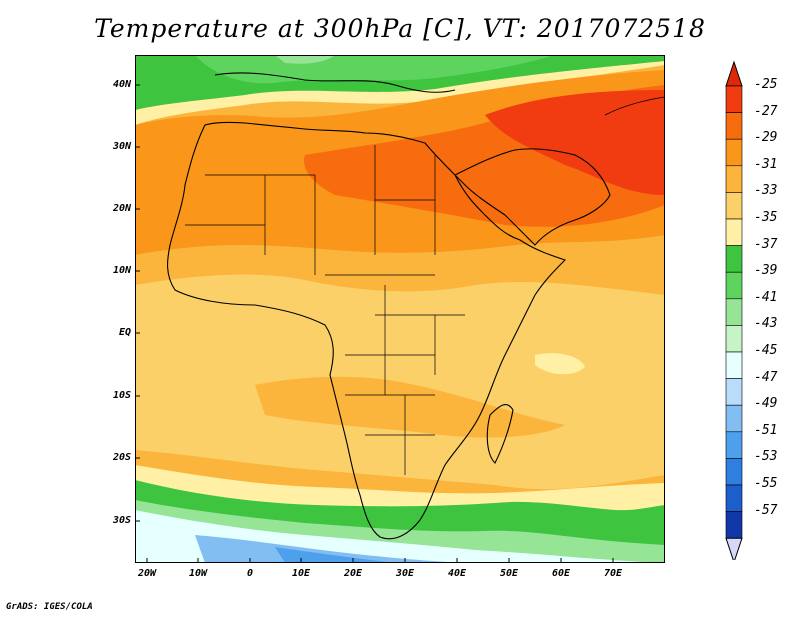 The height and width of the screenshot is (618, 800). I want to click on lat-label-20n: 20N, so click(121, 208).